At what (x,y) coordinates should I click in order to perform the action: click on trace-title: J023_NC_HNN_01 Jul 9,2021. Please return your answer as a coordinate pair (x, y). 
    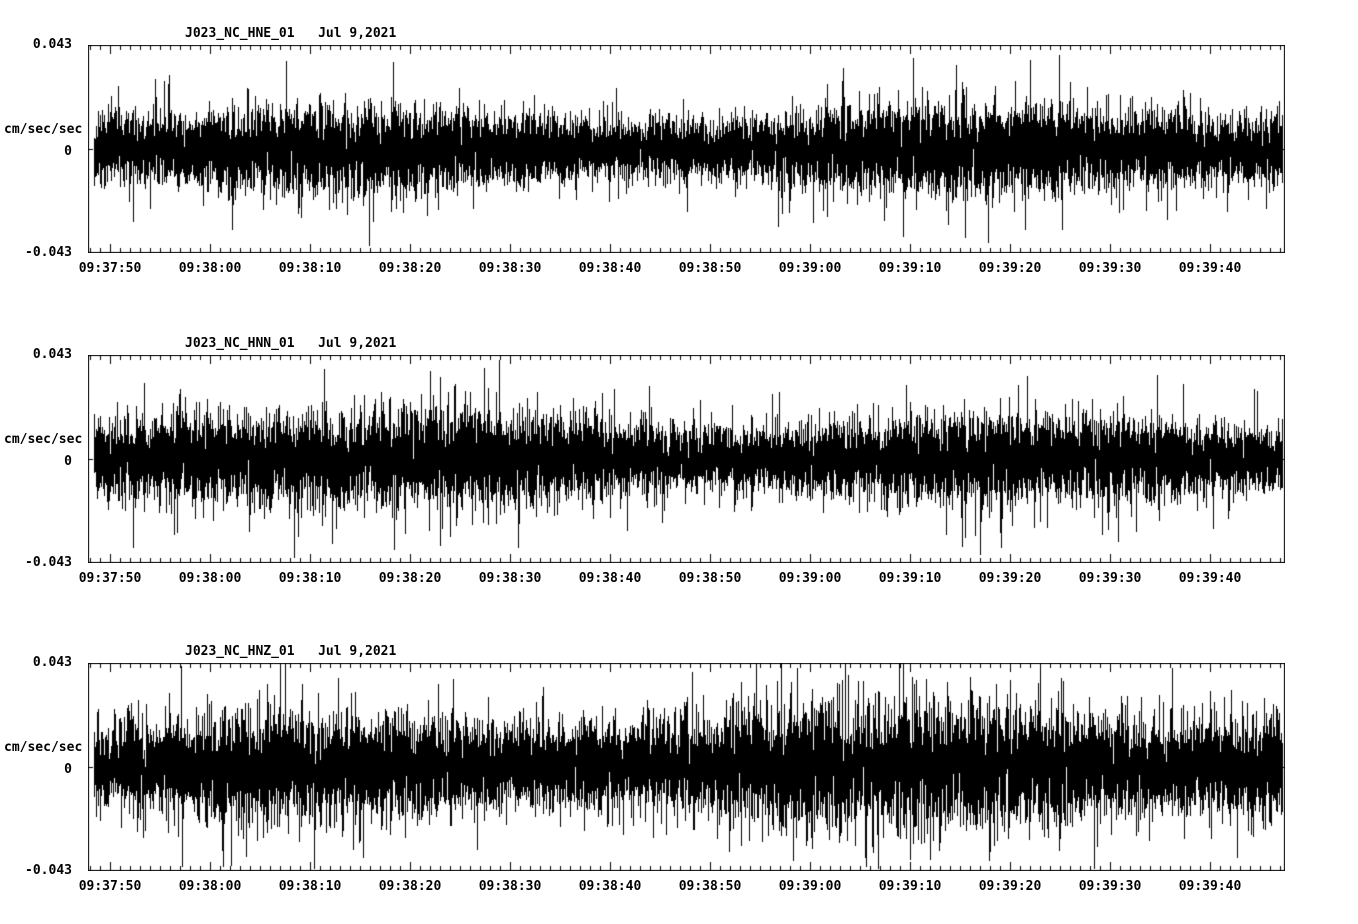
    Looking at the image, I should click on (290, 343).